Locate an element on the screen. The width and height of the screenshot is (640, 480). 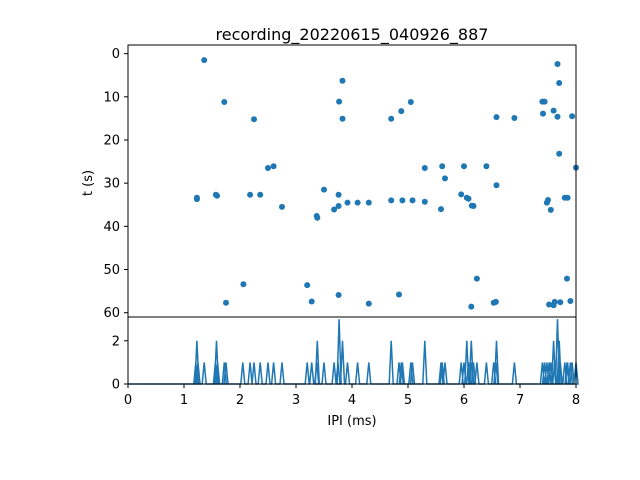
x-tick-label: 5 is located at coordinates (408, 400).